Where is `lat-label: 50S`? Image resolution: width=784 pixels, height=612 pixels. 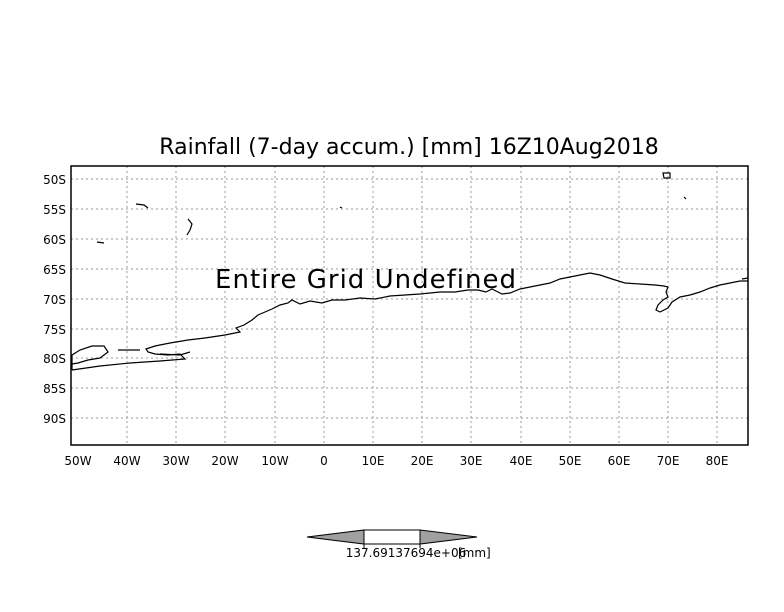
lat-label: 50S is located at coordinates (54, 180).